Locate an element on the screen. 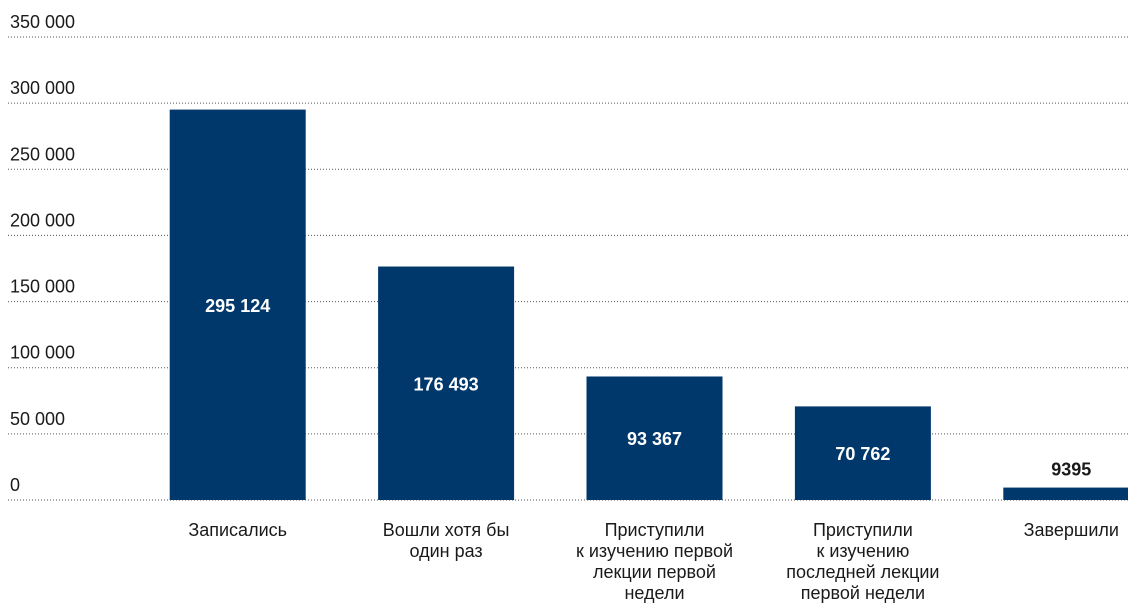  y-tick-label: 100 000 is located at coordinates (42, 353).